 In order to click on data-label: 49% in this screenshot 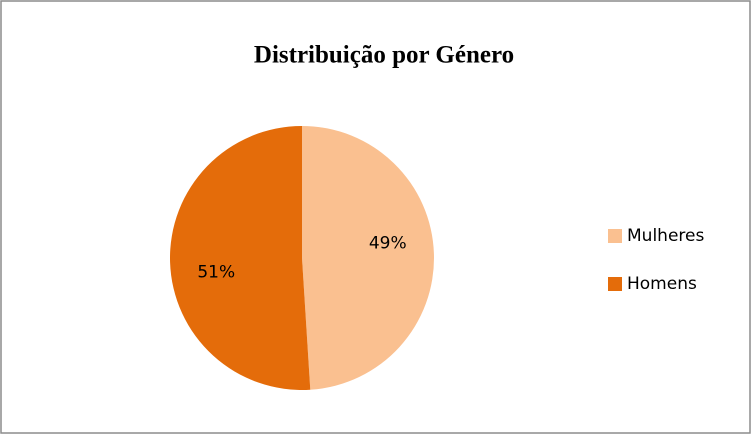, I will do `click(388, 243)`.